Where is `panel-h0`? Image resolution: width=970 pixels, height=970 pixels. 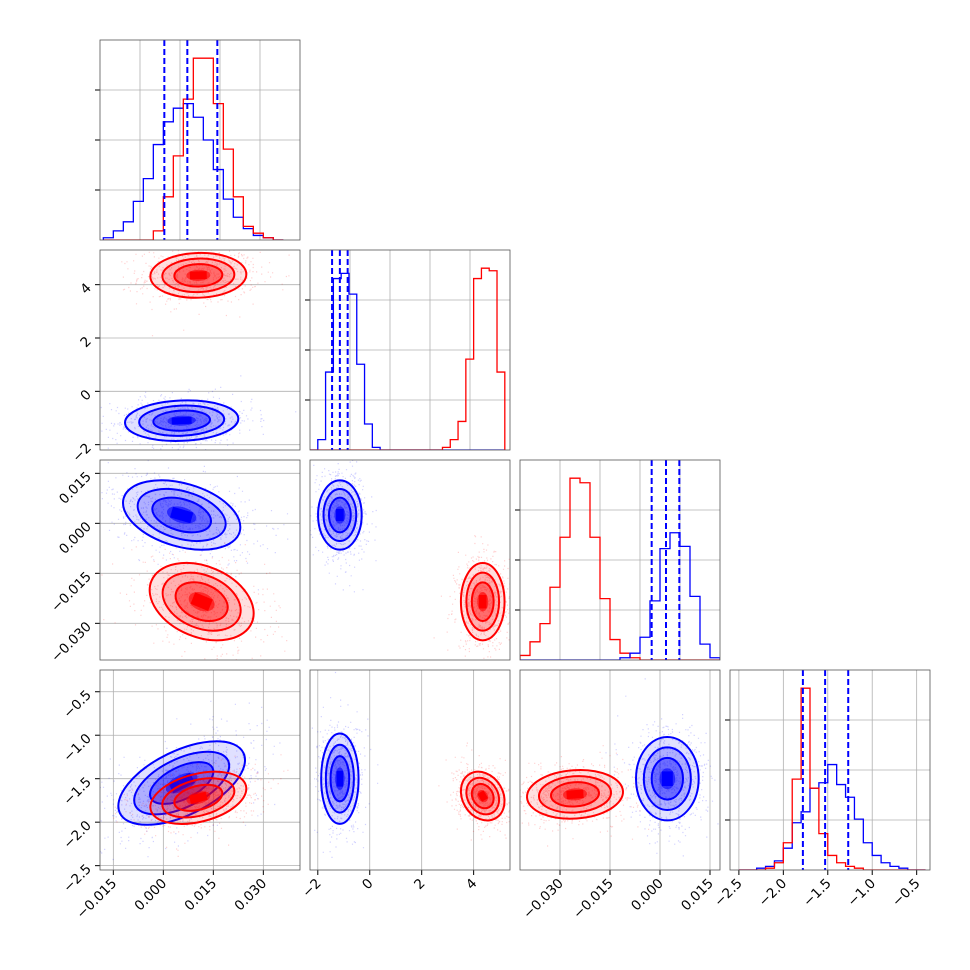 panel-h0 is located at coordinates (198, 140).